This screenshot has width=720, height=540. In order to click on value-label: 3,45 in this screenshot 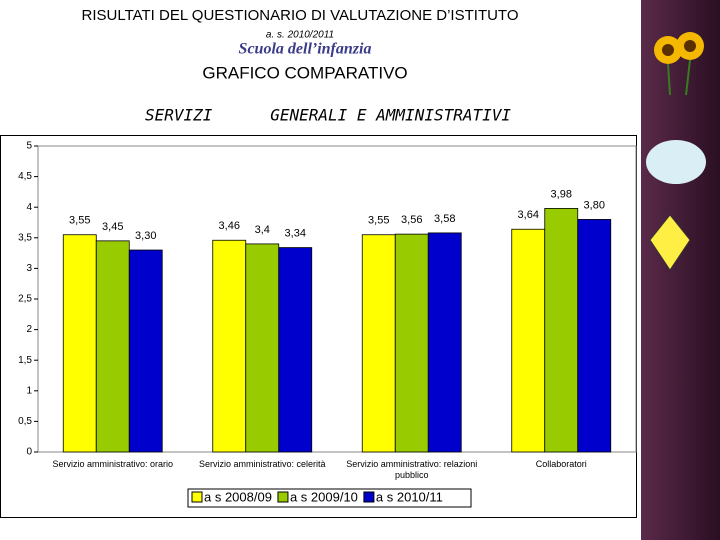, I will do `click(112, 227)`.